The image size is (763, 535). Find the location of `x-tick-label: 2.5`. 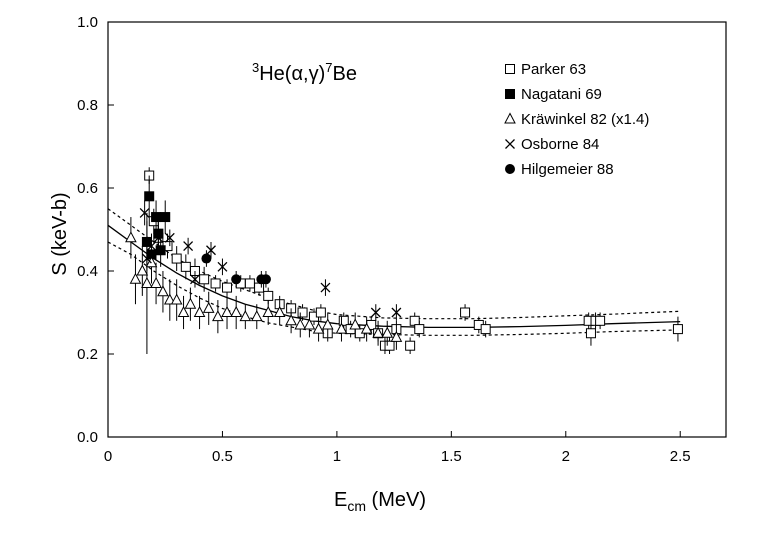

x-tick-label: 2.5 is located at coordinates (680, 456).